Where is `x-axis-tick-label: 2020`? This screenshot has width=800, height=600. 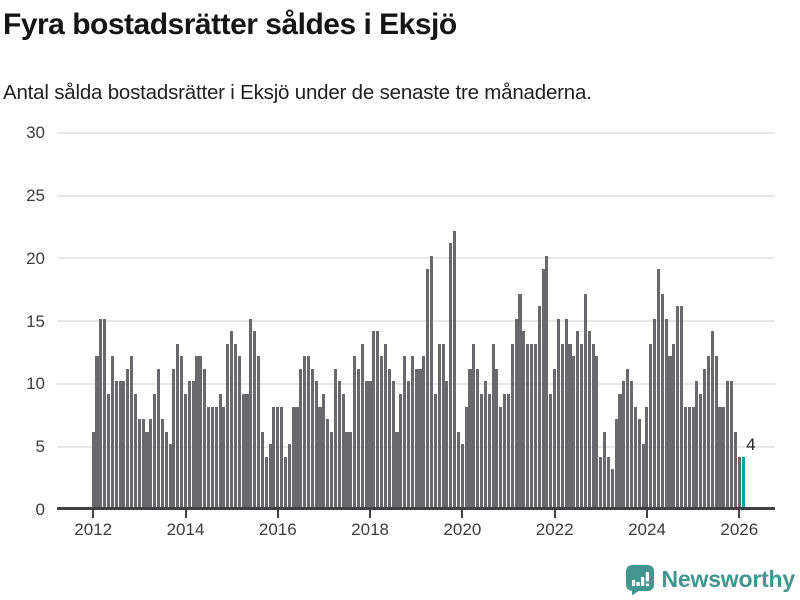 x-axis-tick-label: 2020 is located at coordinates (462, 529).